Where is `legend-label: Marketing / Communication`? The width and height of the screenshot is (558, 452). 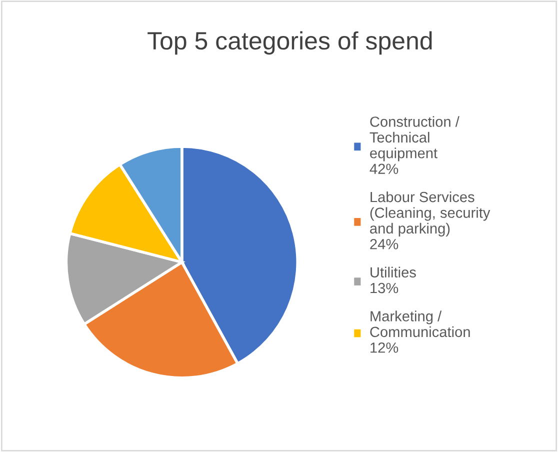 legend-label: Marketing / Communication is located at coordinates (420, 324).